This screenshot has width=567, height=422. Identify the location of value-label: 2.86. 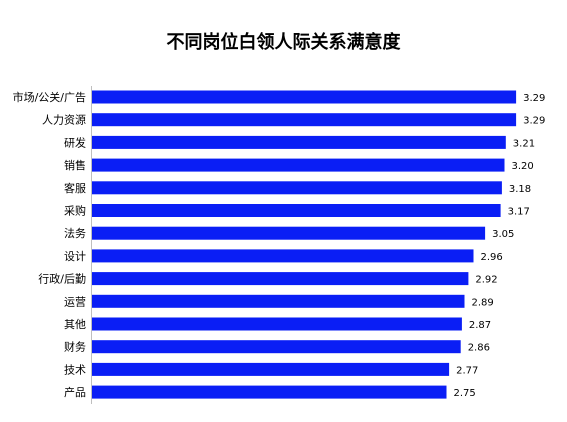
(479, 348).